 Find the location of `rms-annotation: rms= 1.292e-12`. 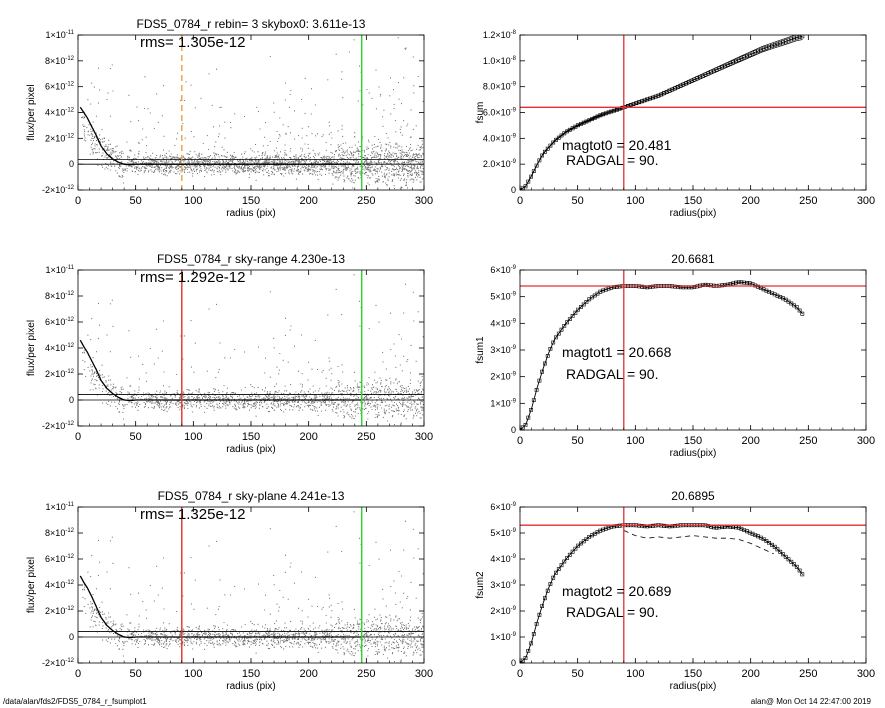

rms-annotation: rms= 1.292e-12 is located at coordinates (192, 277).